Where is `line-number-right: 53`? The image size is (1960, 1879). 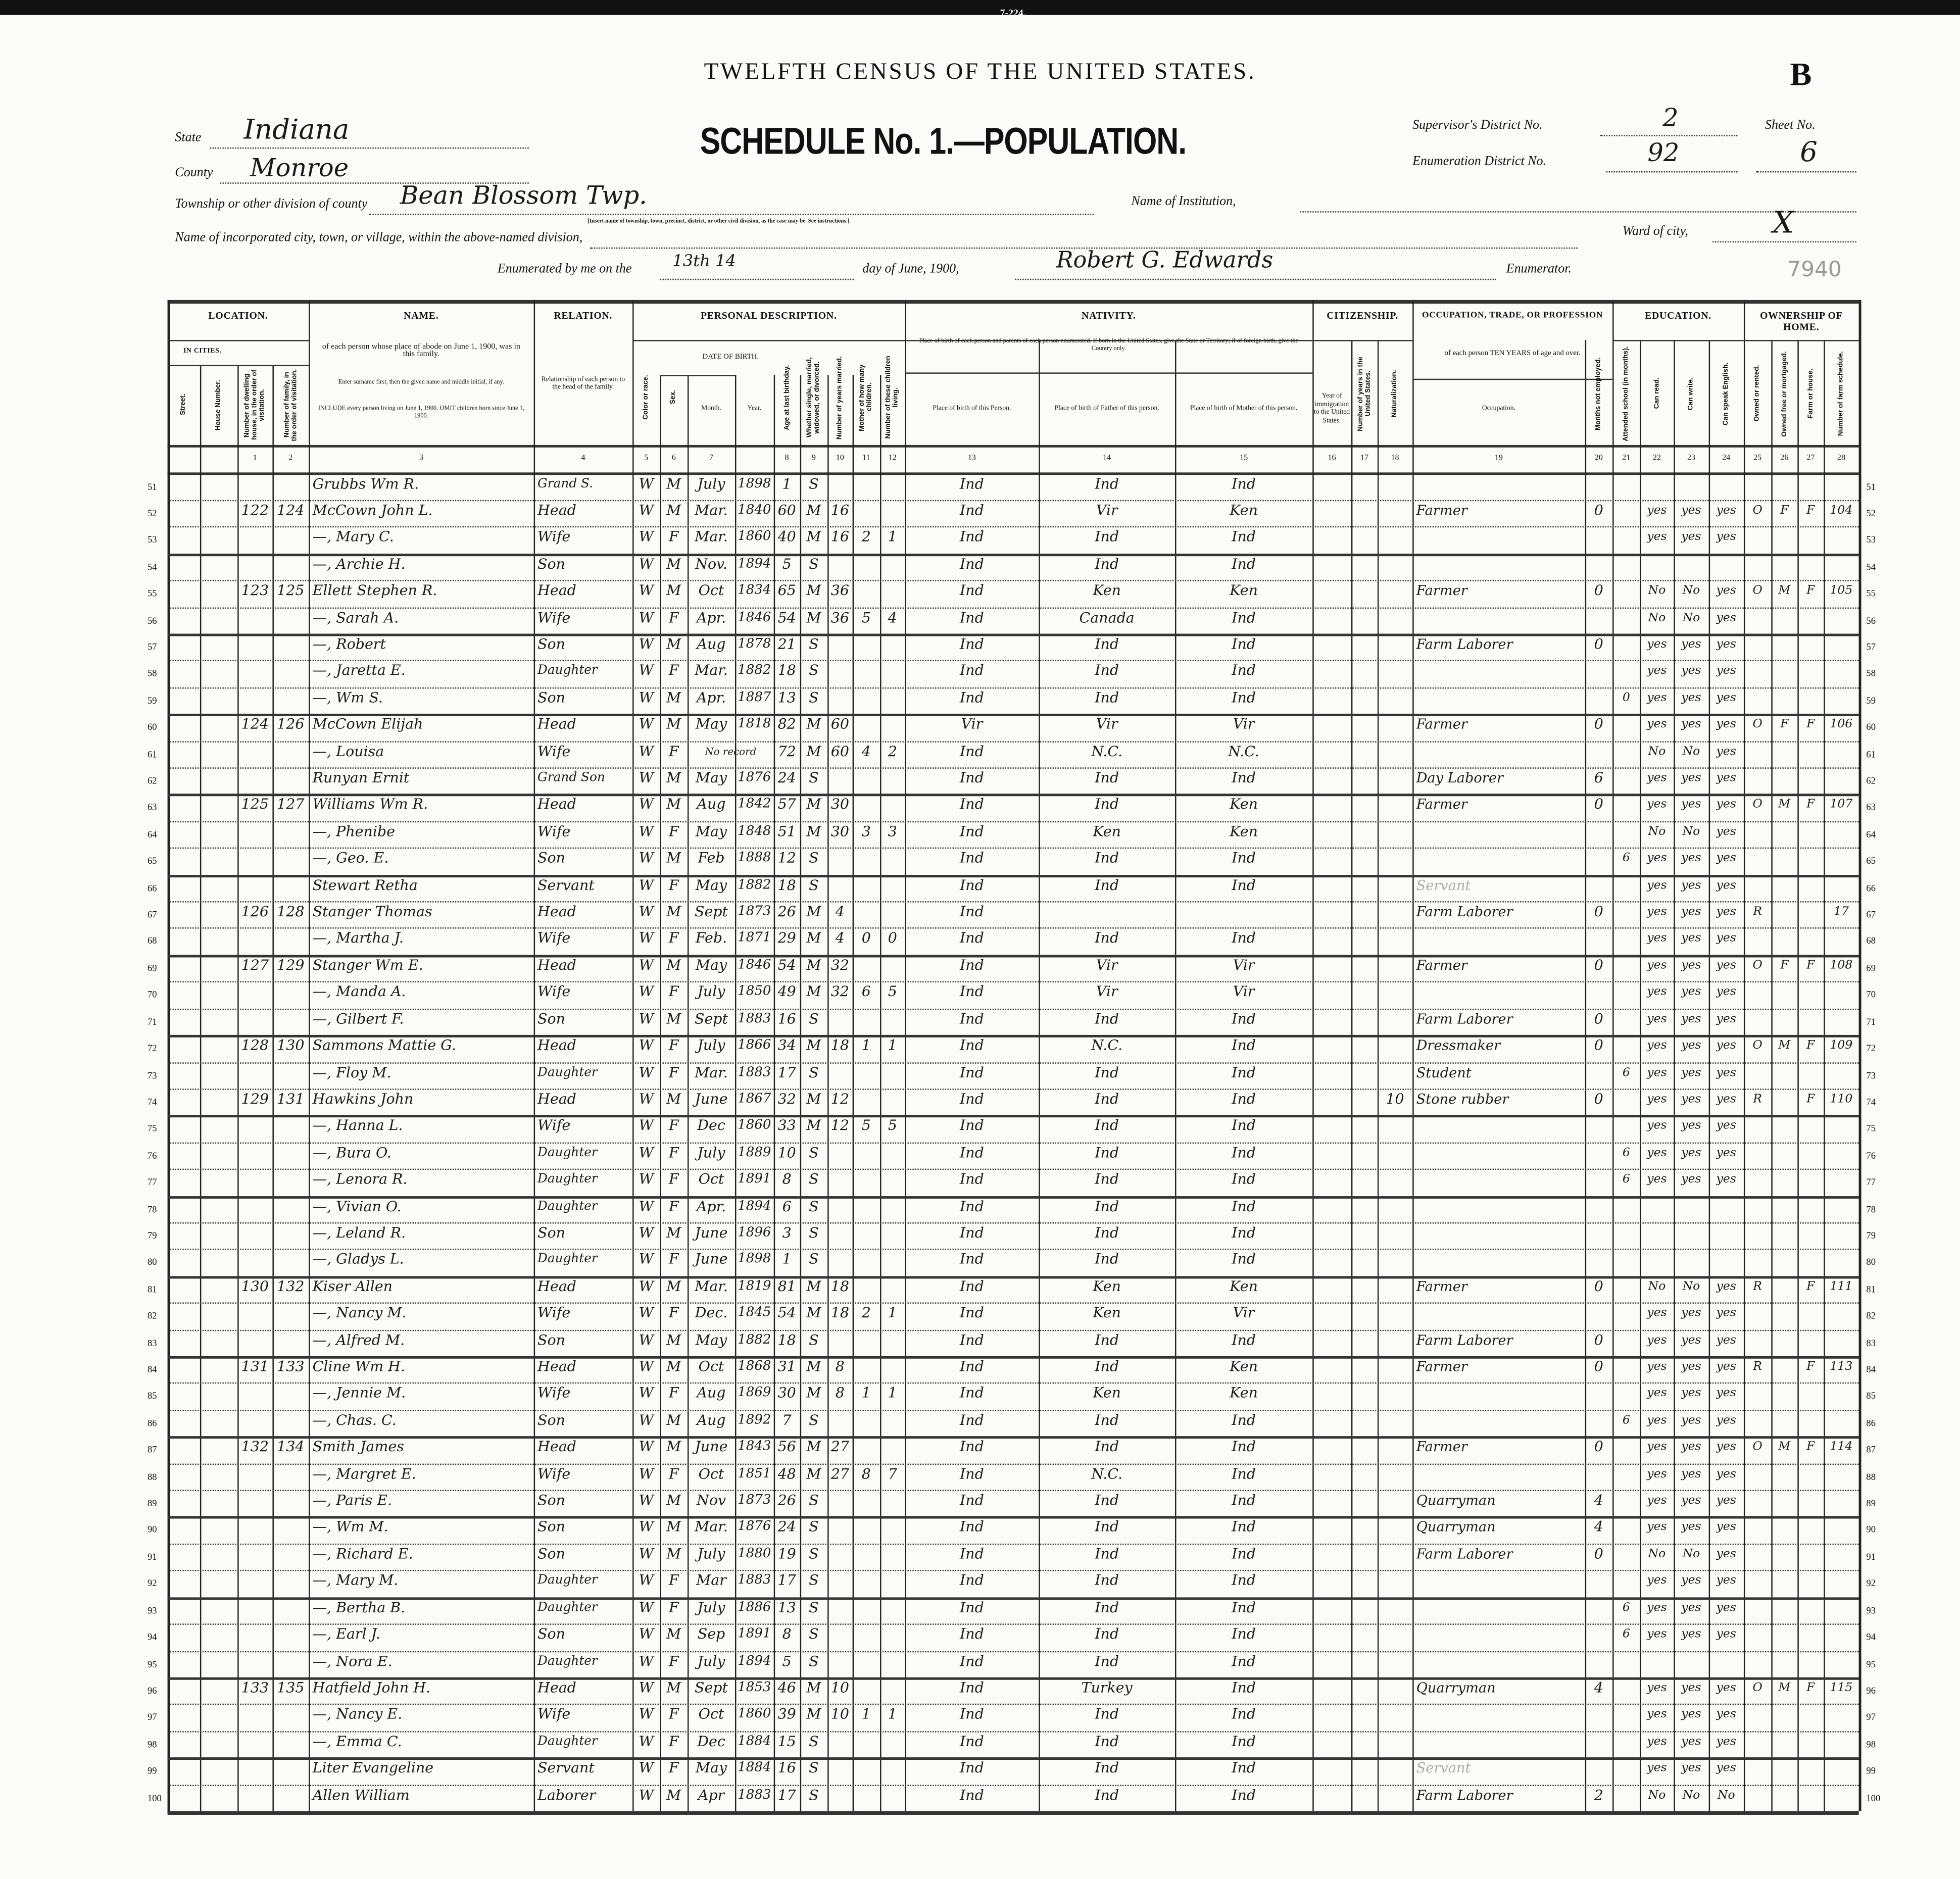
line-number-right: 53 is located at coordinates (1871, 540).